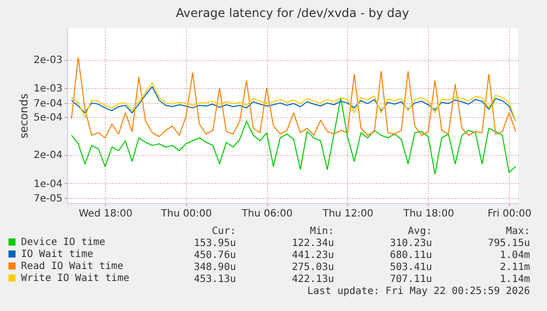 This screenshot has height=311, width=547. What do you see at coordinates (48, 184) in the screenshot?
I see `y-tick-label: 1e-04` at bounding box center [48, 184].